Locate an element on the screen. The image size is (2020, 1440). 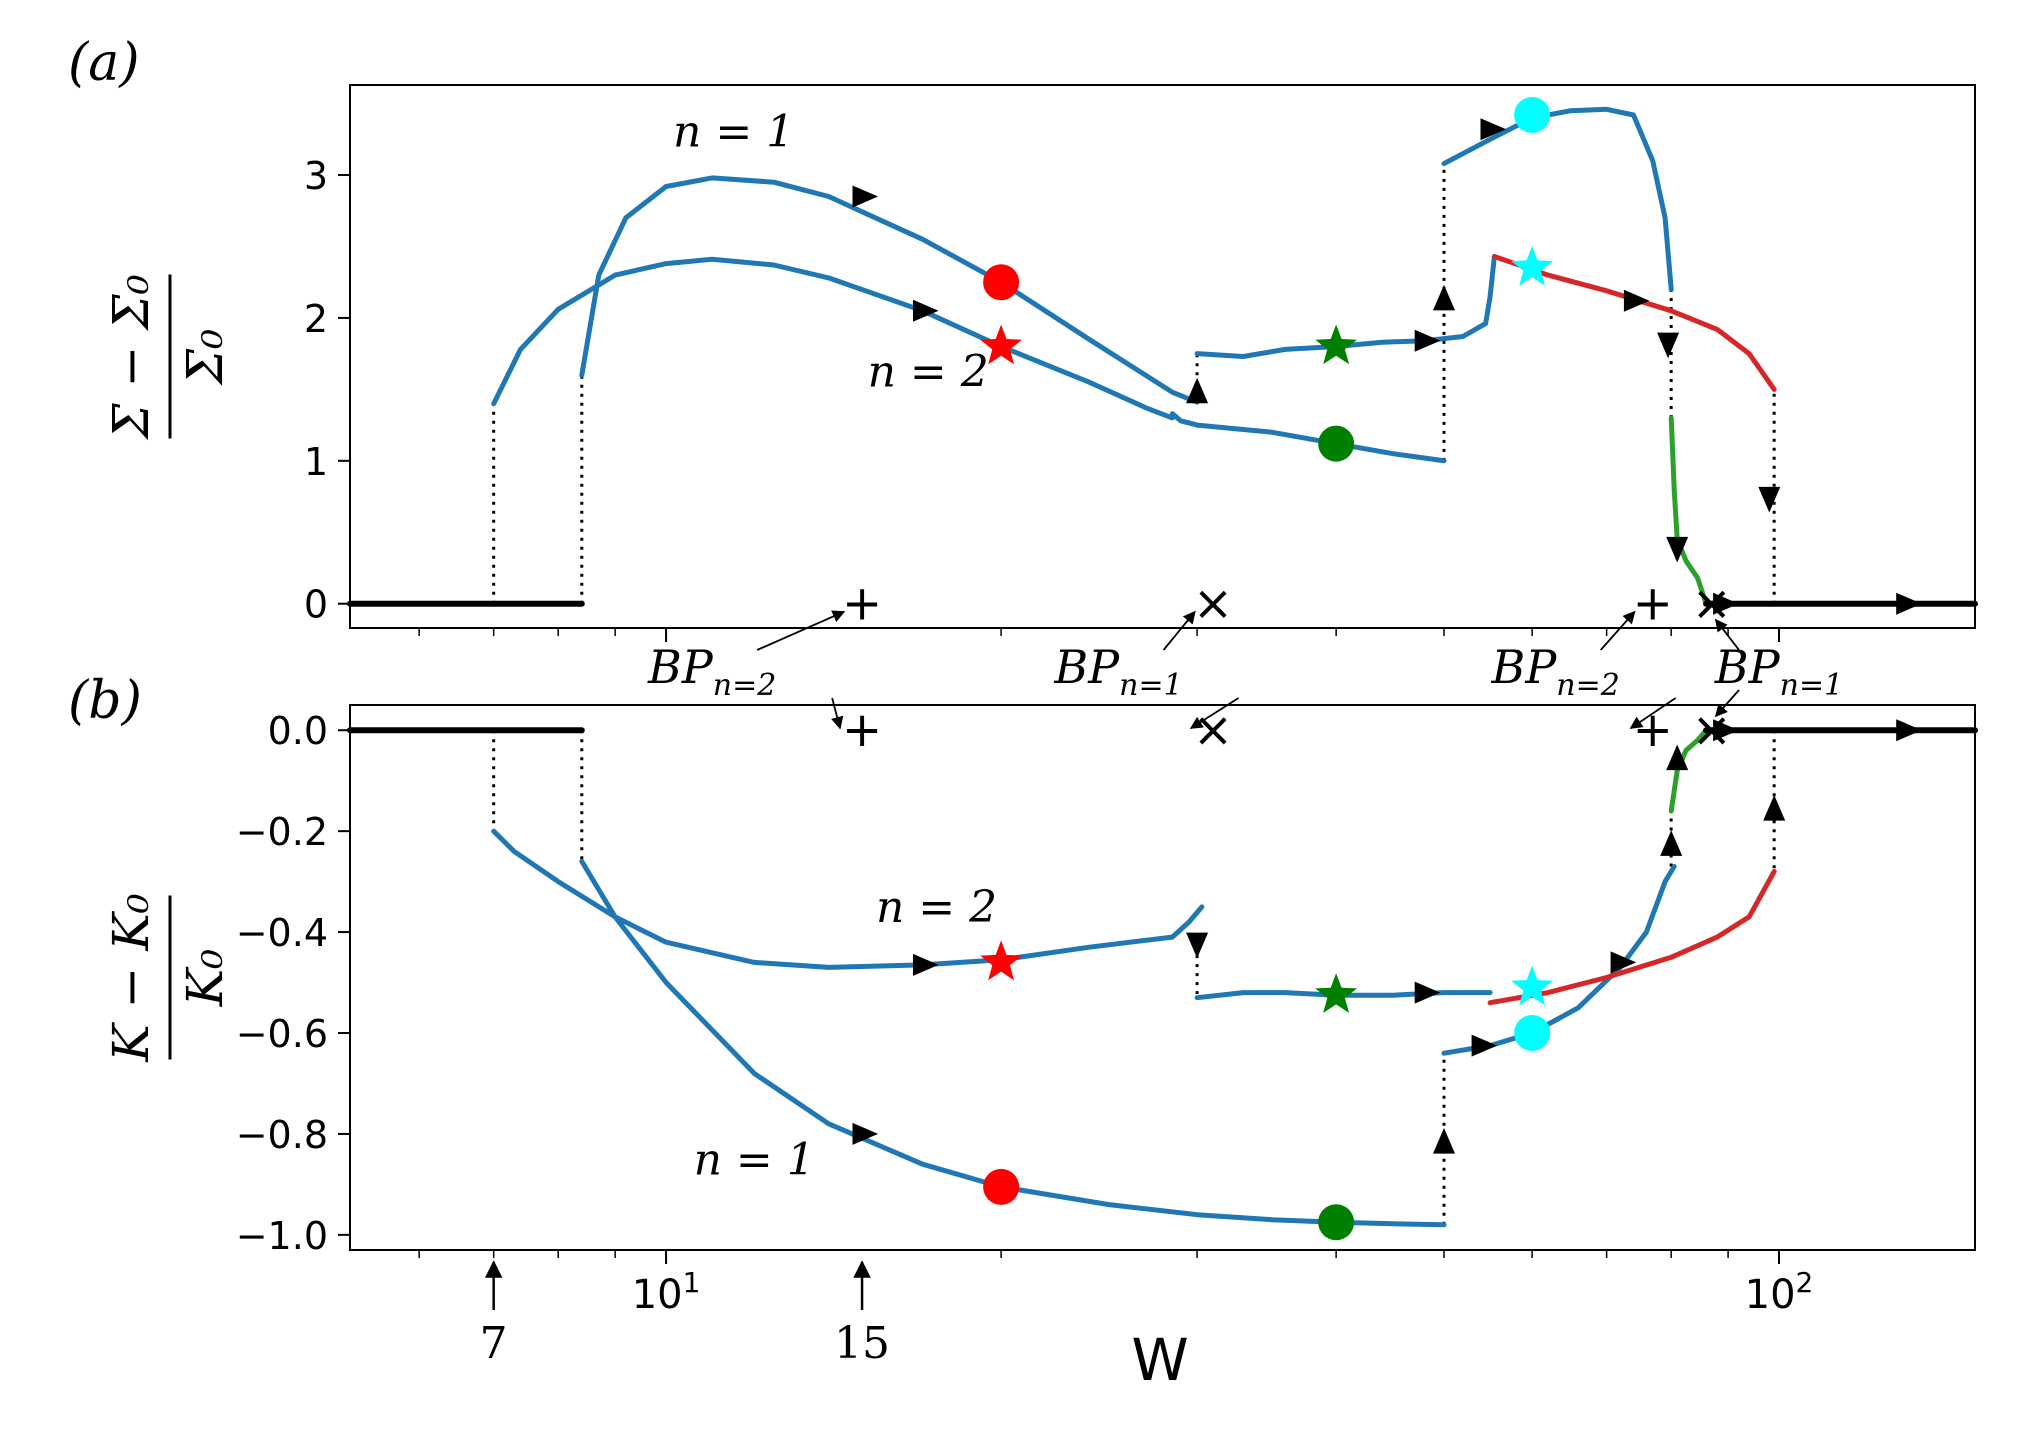
panel-label-b: (b) is located at coordinates (105, 701).